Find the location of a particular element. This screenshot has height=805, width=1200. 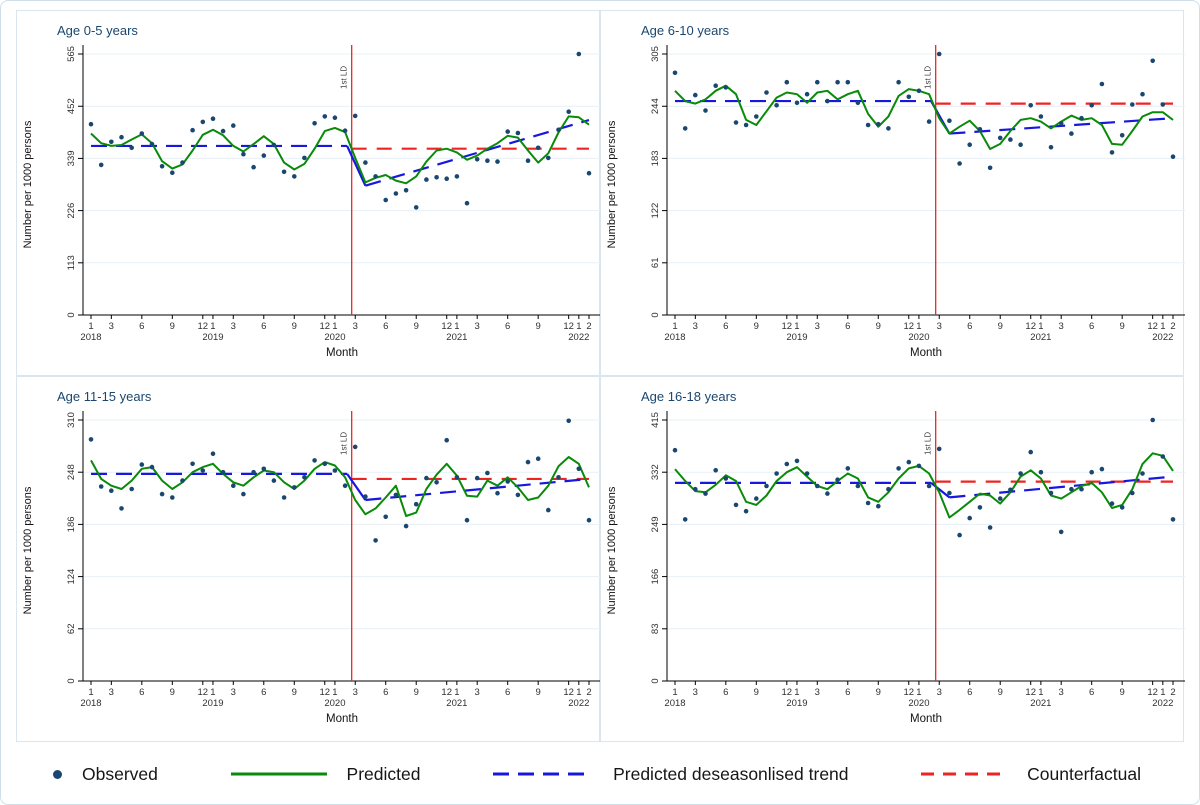

svg-text: 2021 is located at coordinates (1040, 703).